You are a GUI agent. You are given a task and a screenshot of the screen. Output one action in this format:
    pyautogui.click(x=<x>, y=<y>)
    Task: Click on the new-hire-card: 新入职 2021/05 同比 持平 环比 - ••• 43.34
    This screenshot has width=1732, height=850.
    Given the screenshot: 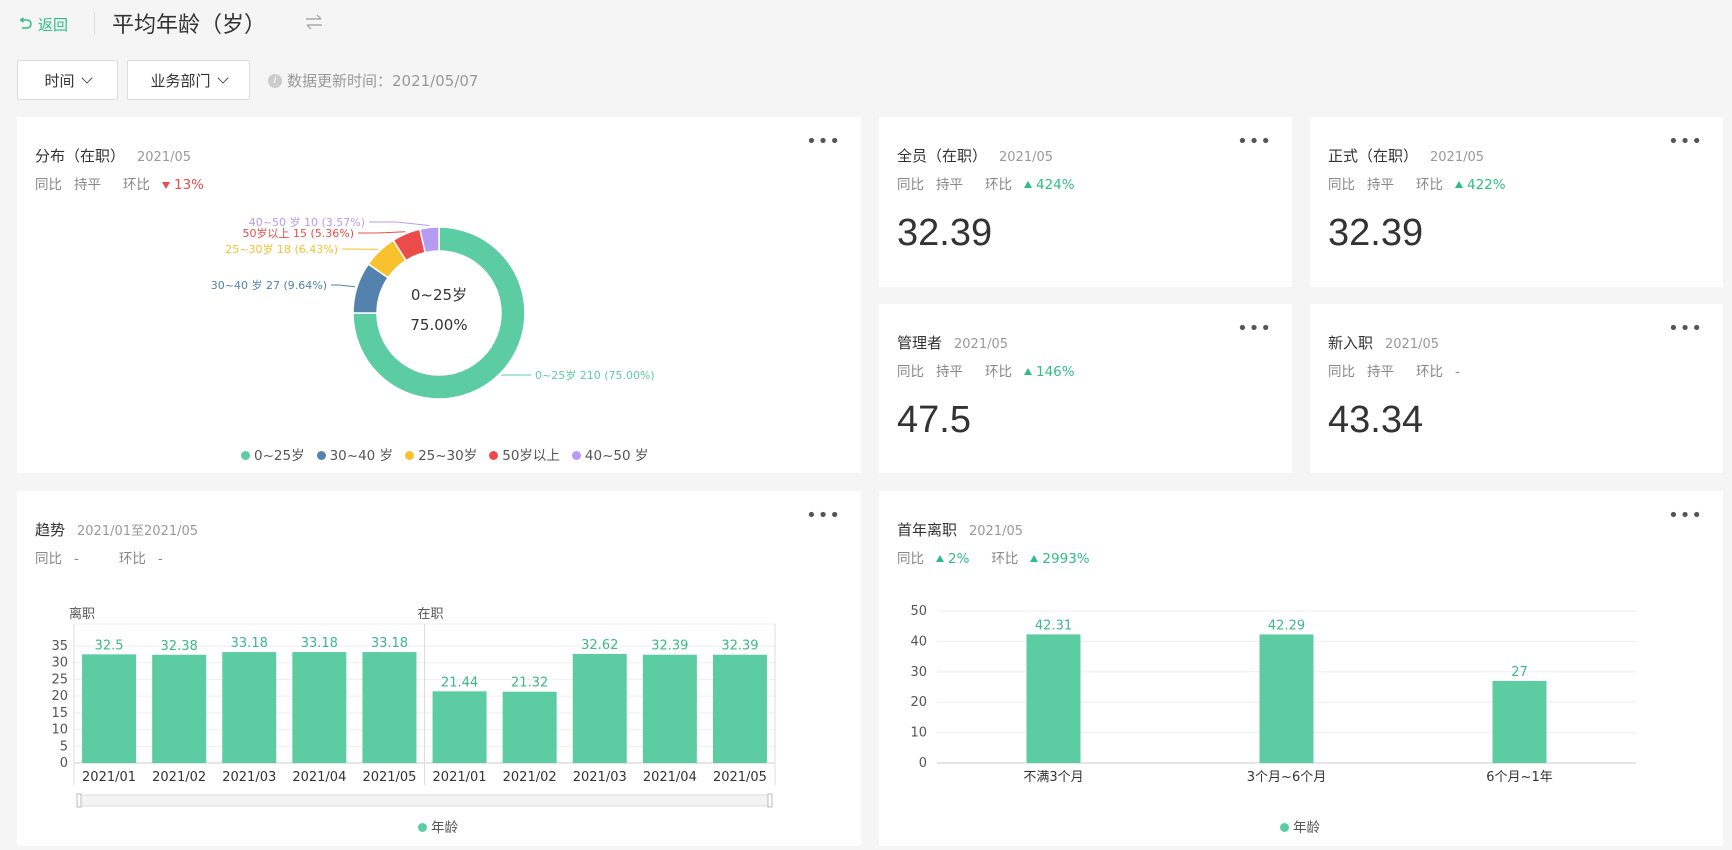 What is the action you would take?
    pyautogui.click(x=1516, y=388)
    